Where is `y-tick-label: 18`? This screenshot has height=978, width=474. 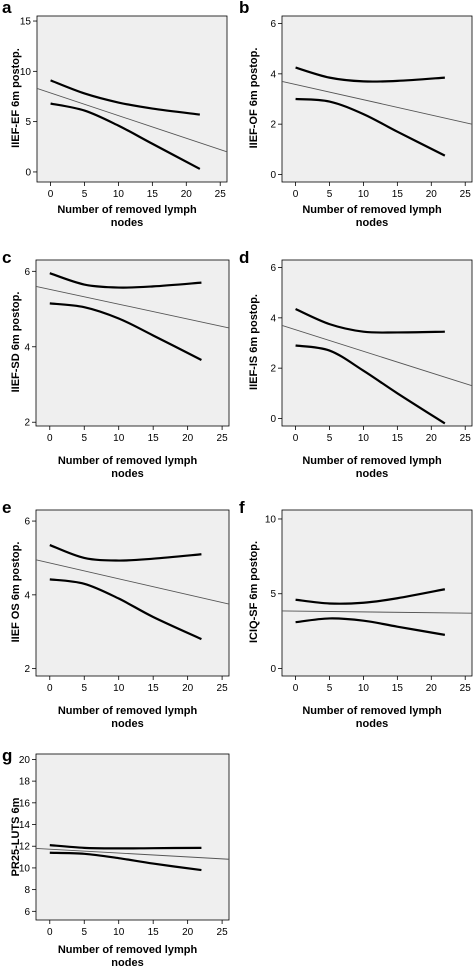 y-tick-label: 18 is located at coordinates (25, 782).